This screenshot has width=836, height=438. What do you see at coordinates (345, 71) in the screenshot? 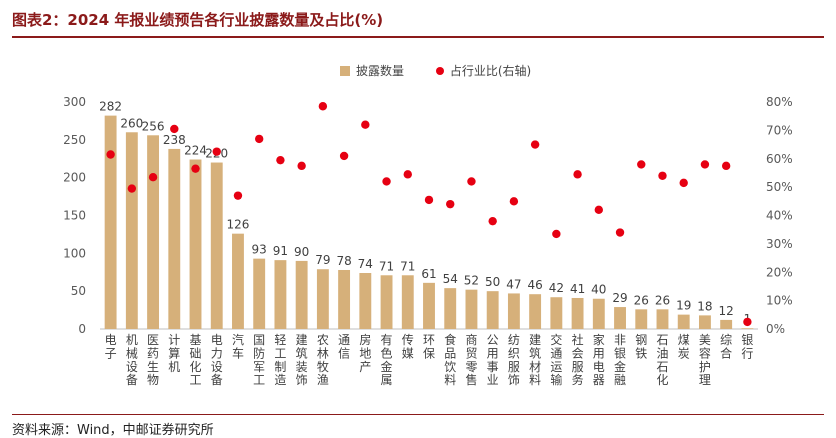
I see `legend-bar-swatch` at bounding box center [345, 71].